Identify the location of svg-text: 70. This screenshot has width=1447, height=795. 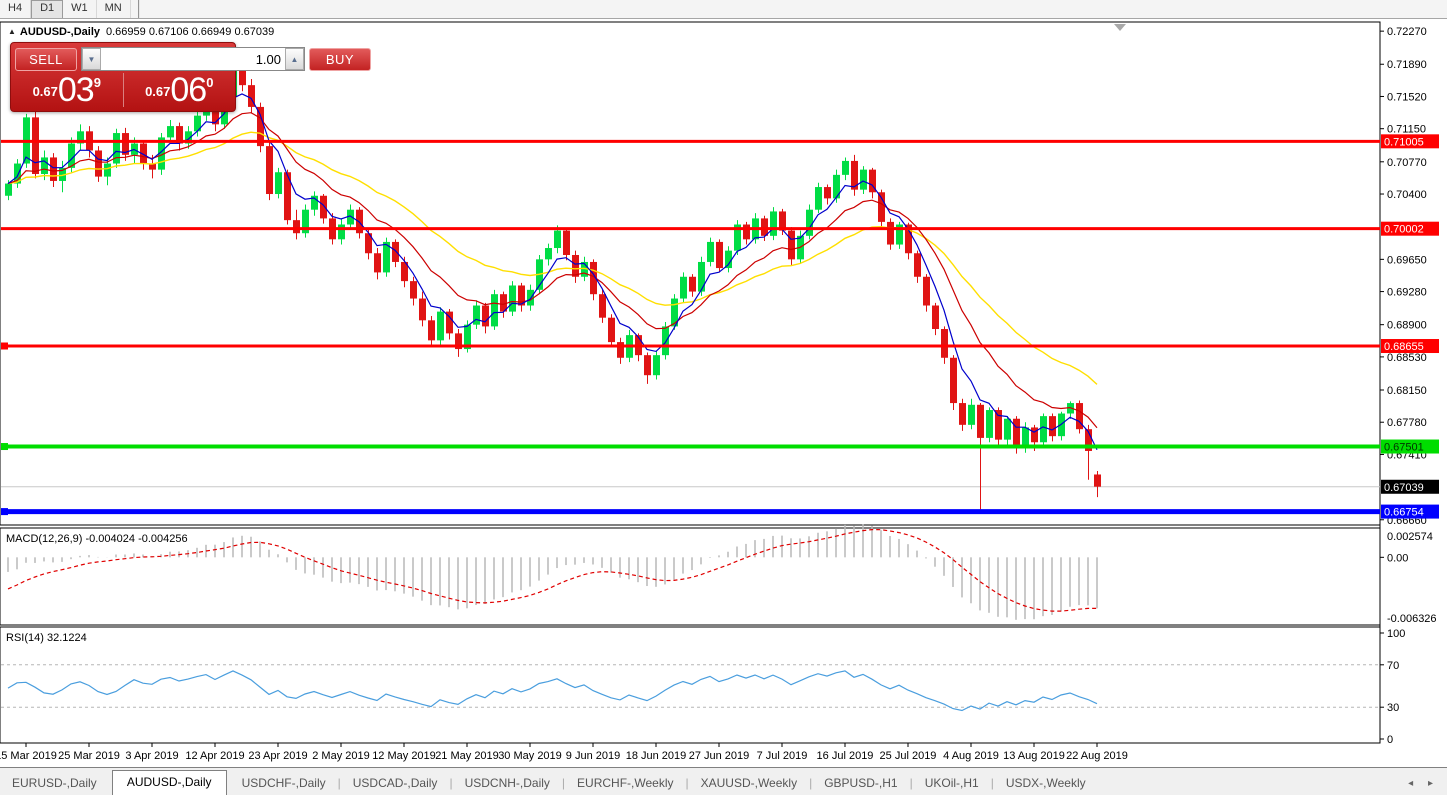
(1393, 666).